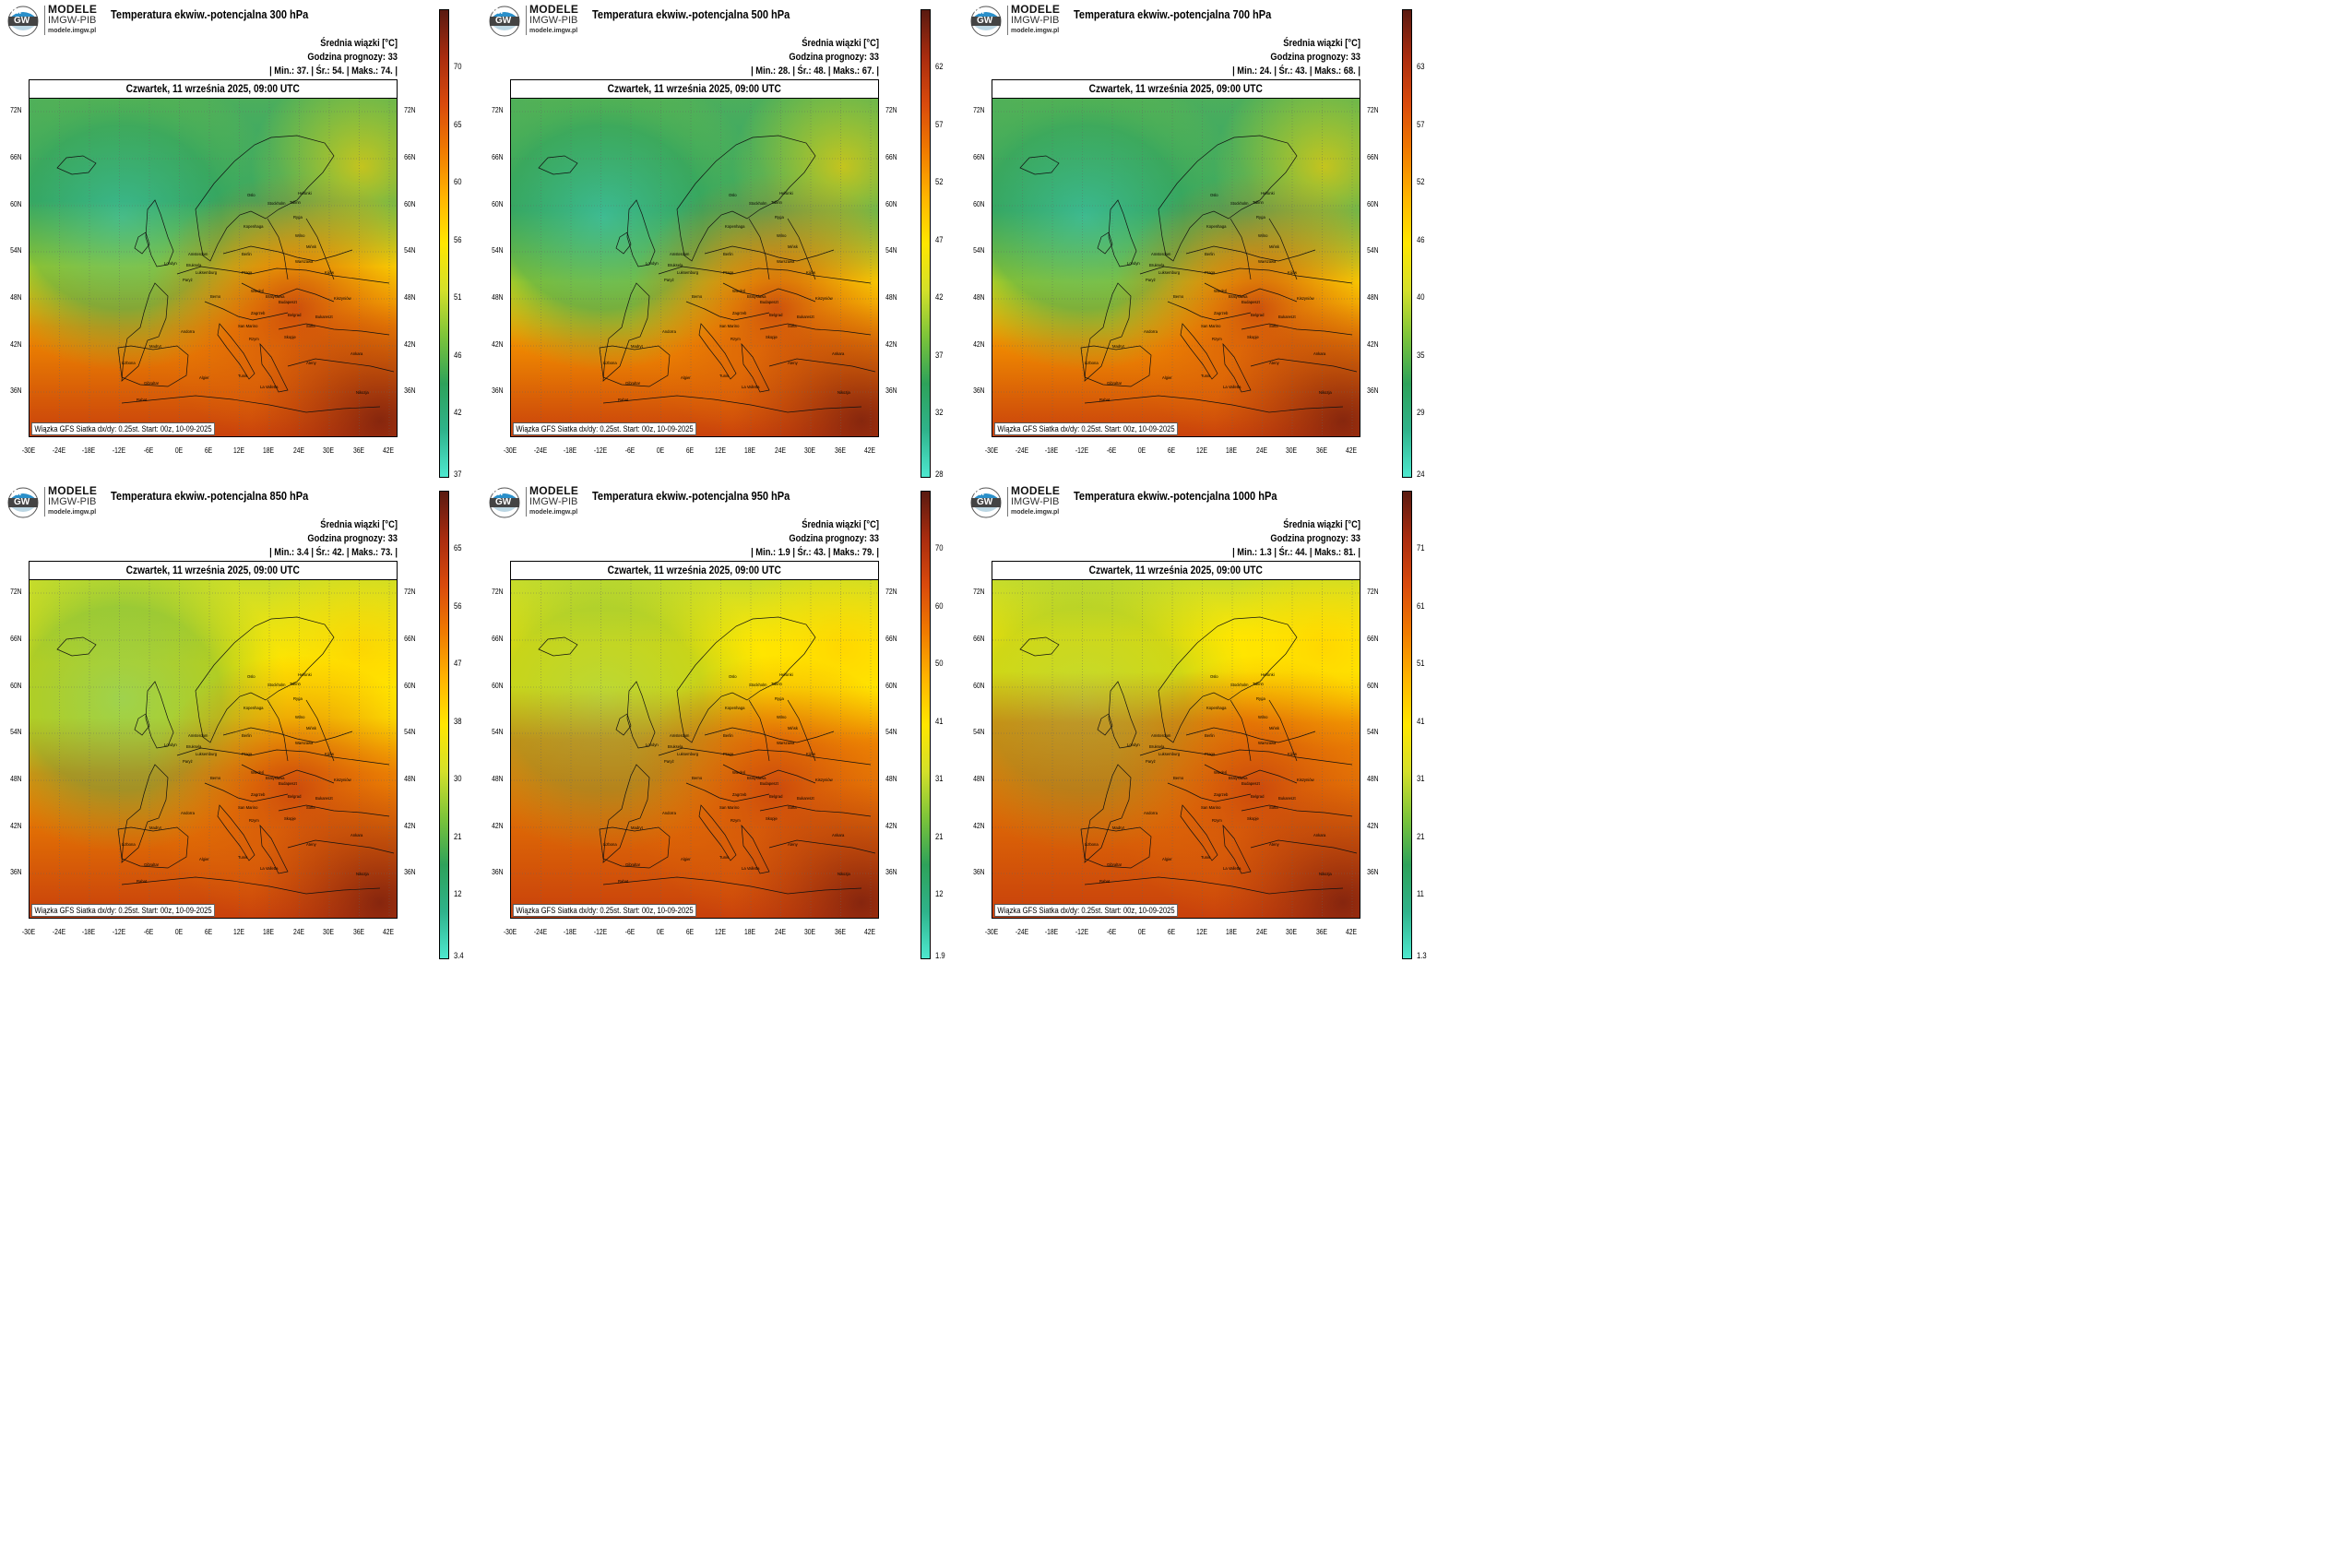 Image resolution: width=2352 pixels, height=1568 pixels. Describe the element at coordinates (691, 14) in the screenshot. I see `panel-title: Temperatura ekwiw.-potencjalna 500 hPa` at that location.